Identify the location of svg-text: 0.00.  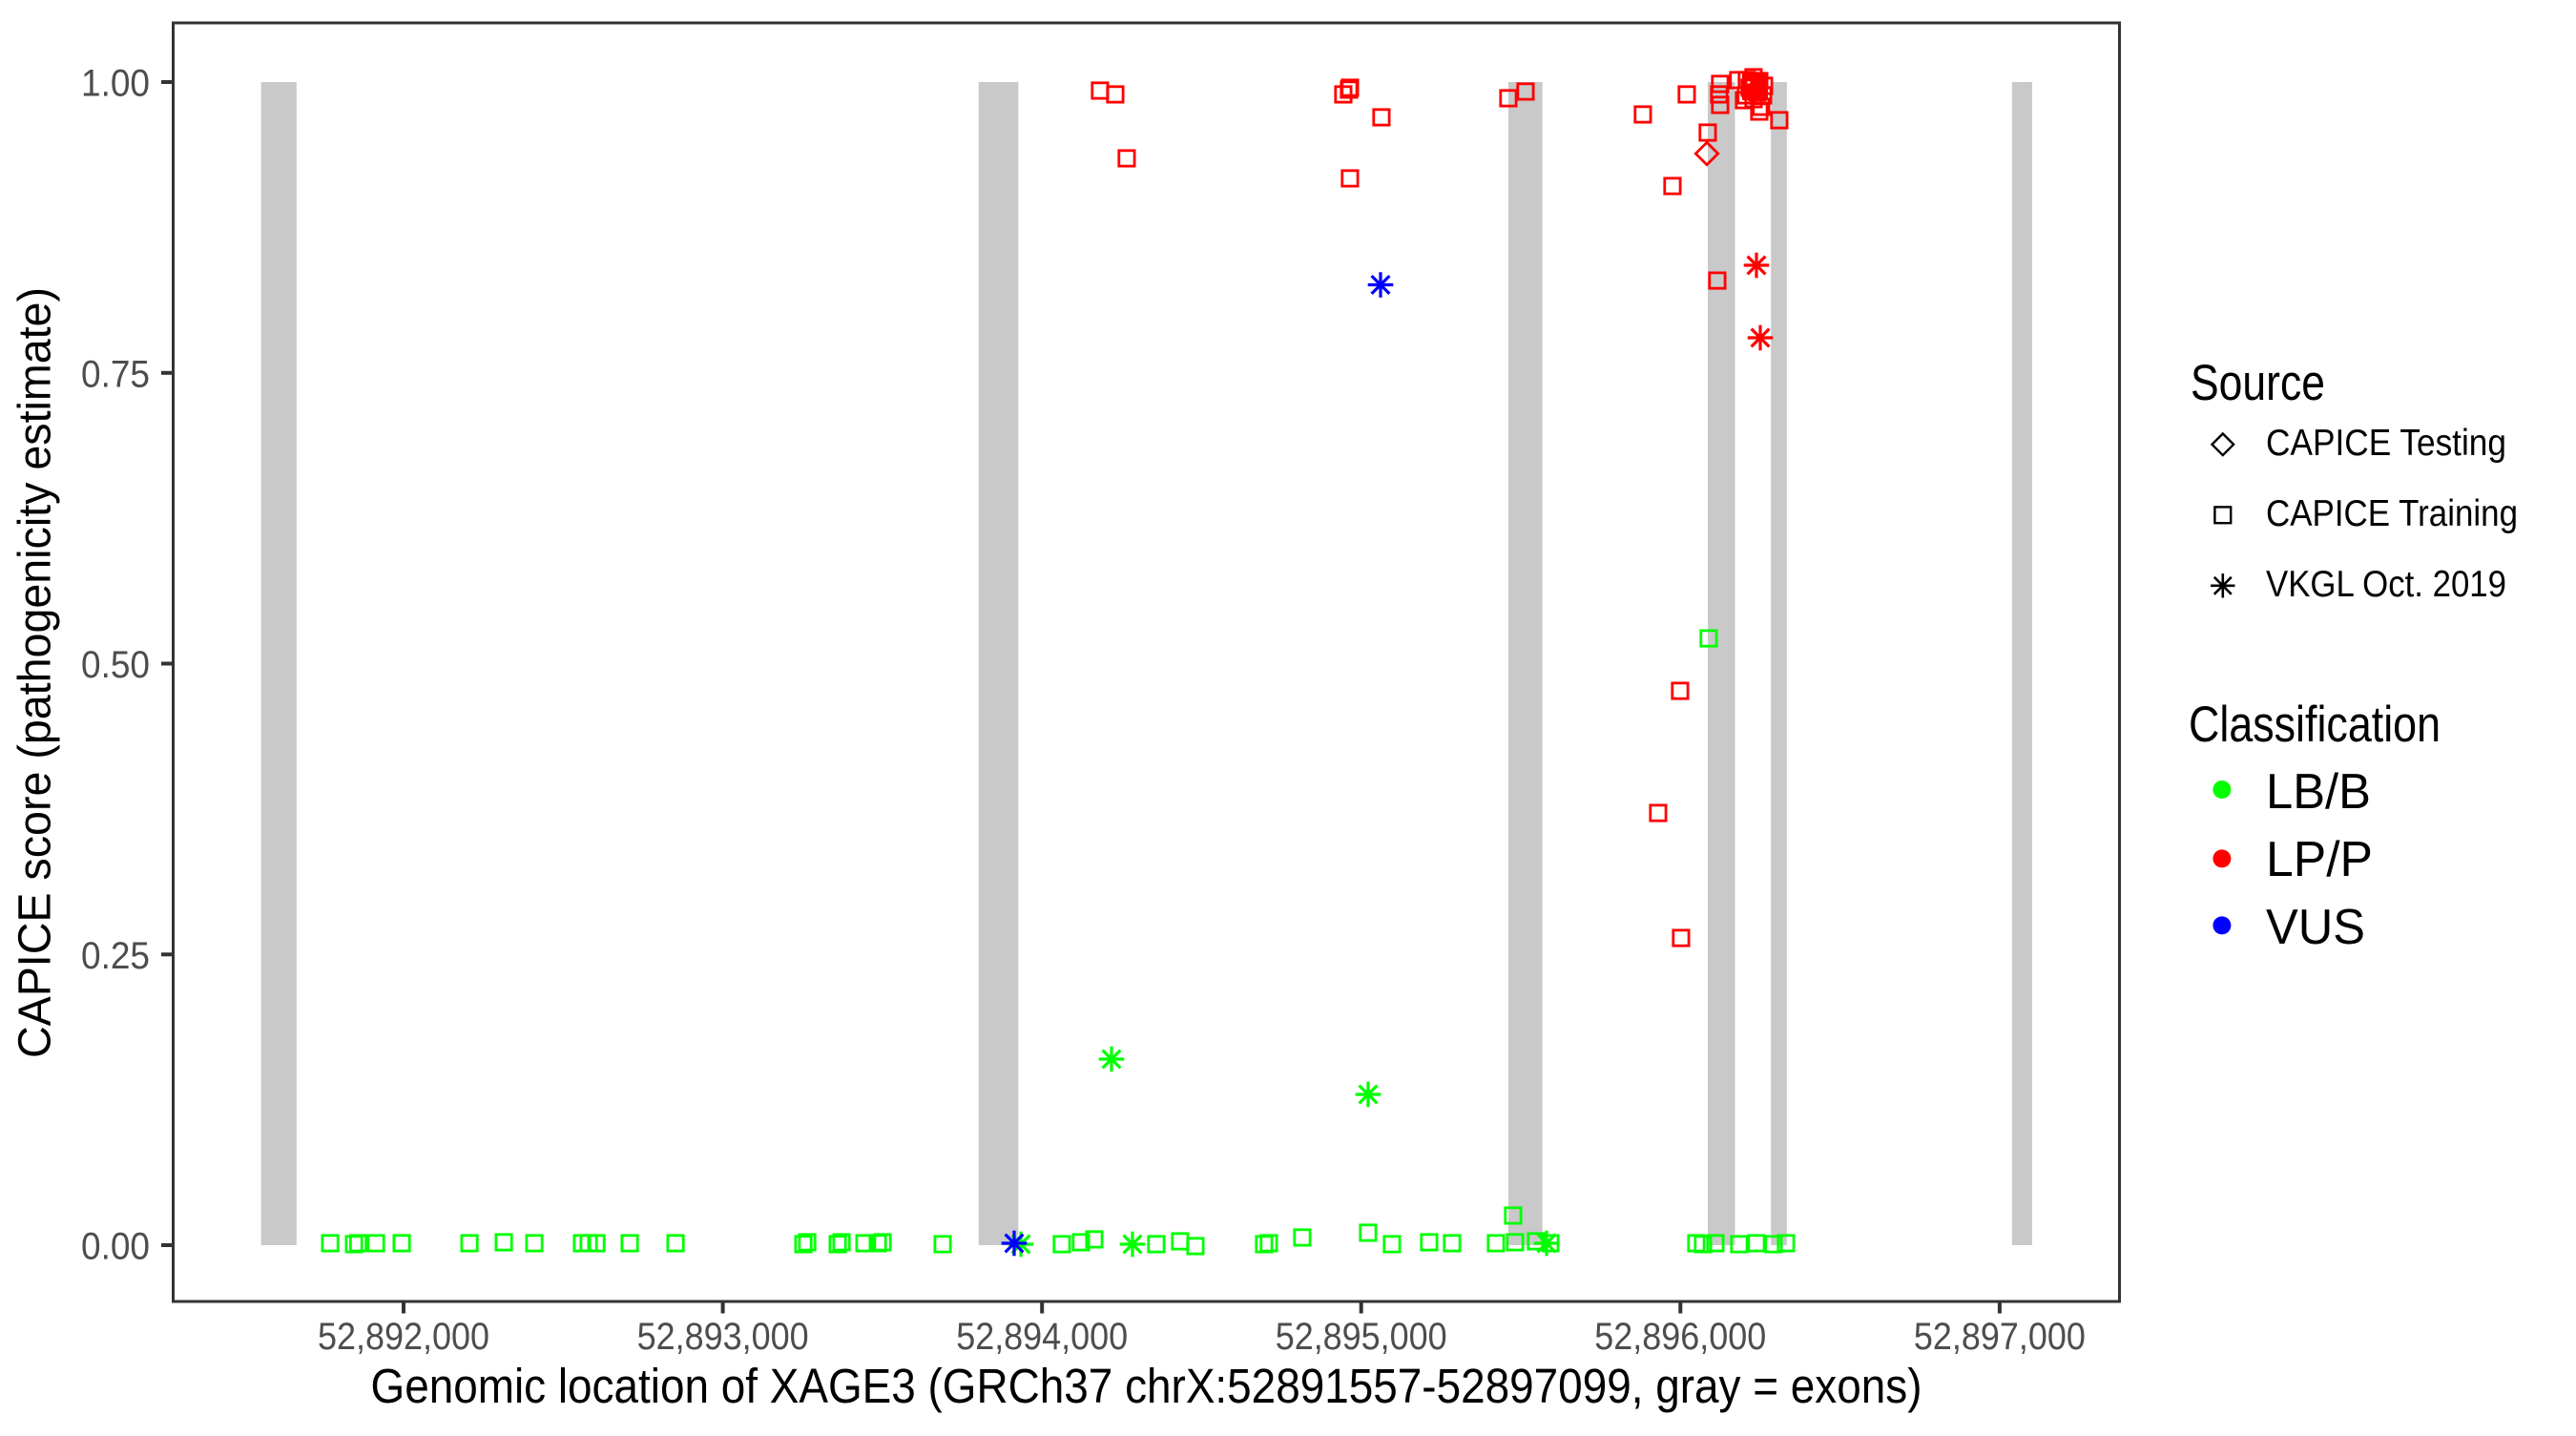
(115, 1247).